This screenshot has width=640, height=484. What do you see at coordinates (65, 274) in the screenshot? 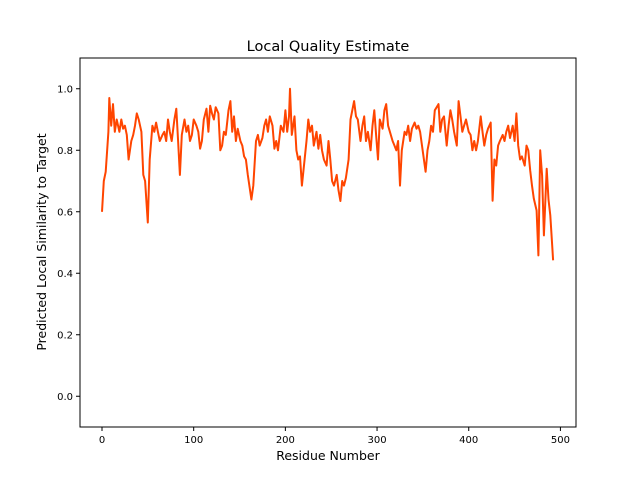
I see `y-tick-label: 0.4` at bounding box center [65, 274].